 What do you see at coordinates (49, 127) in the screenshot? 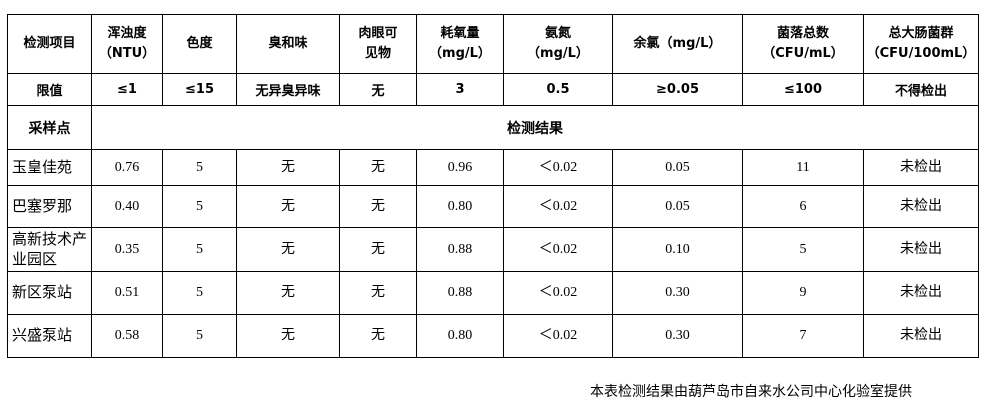
I see `section-label: 采样点` at bounding box center [49, 127].